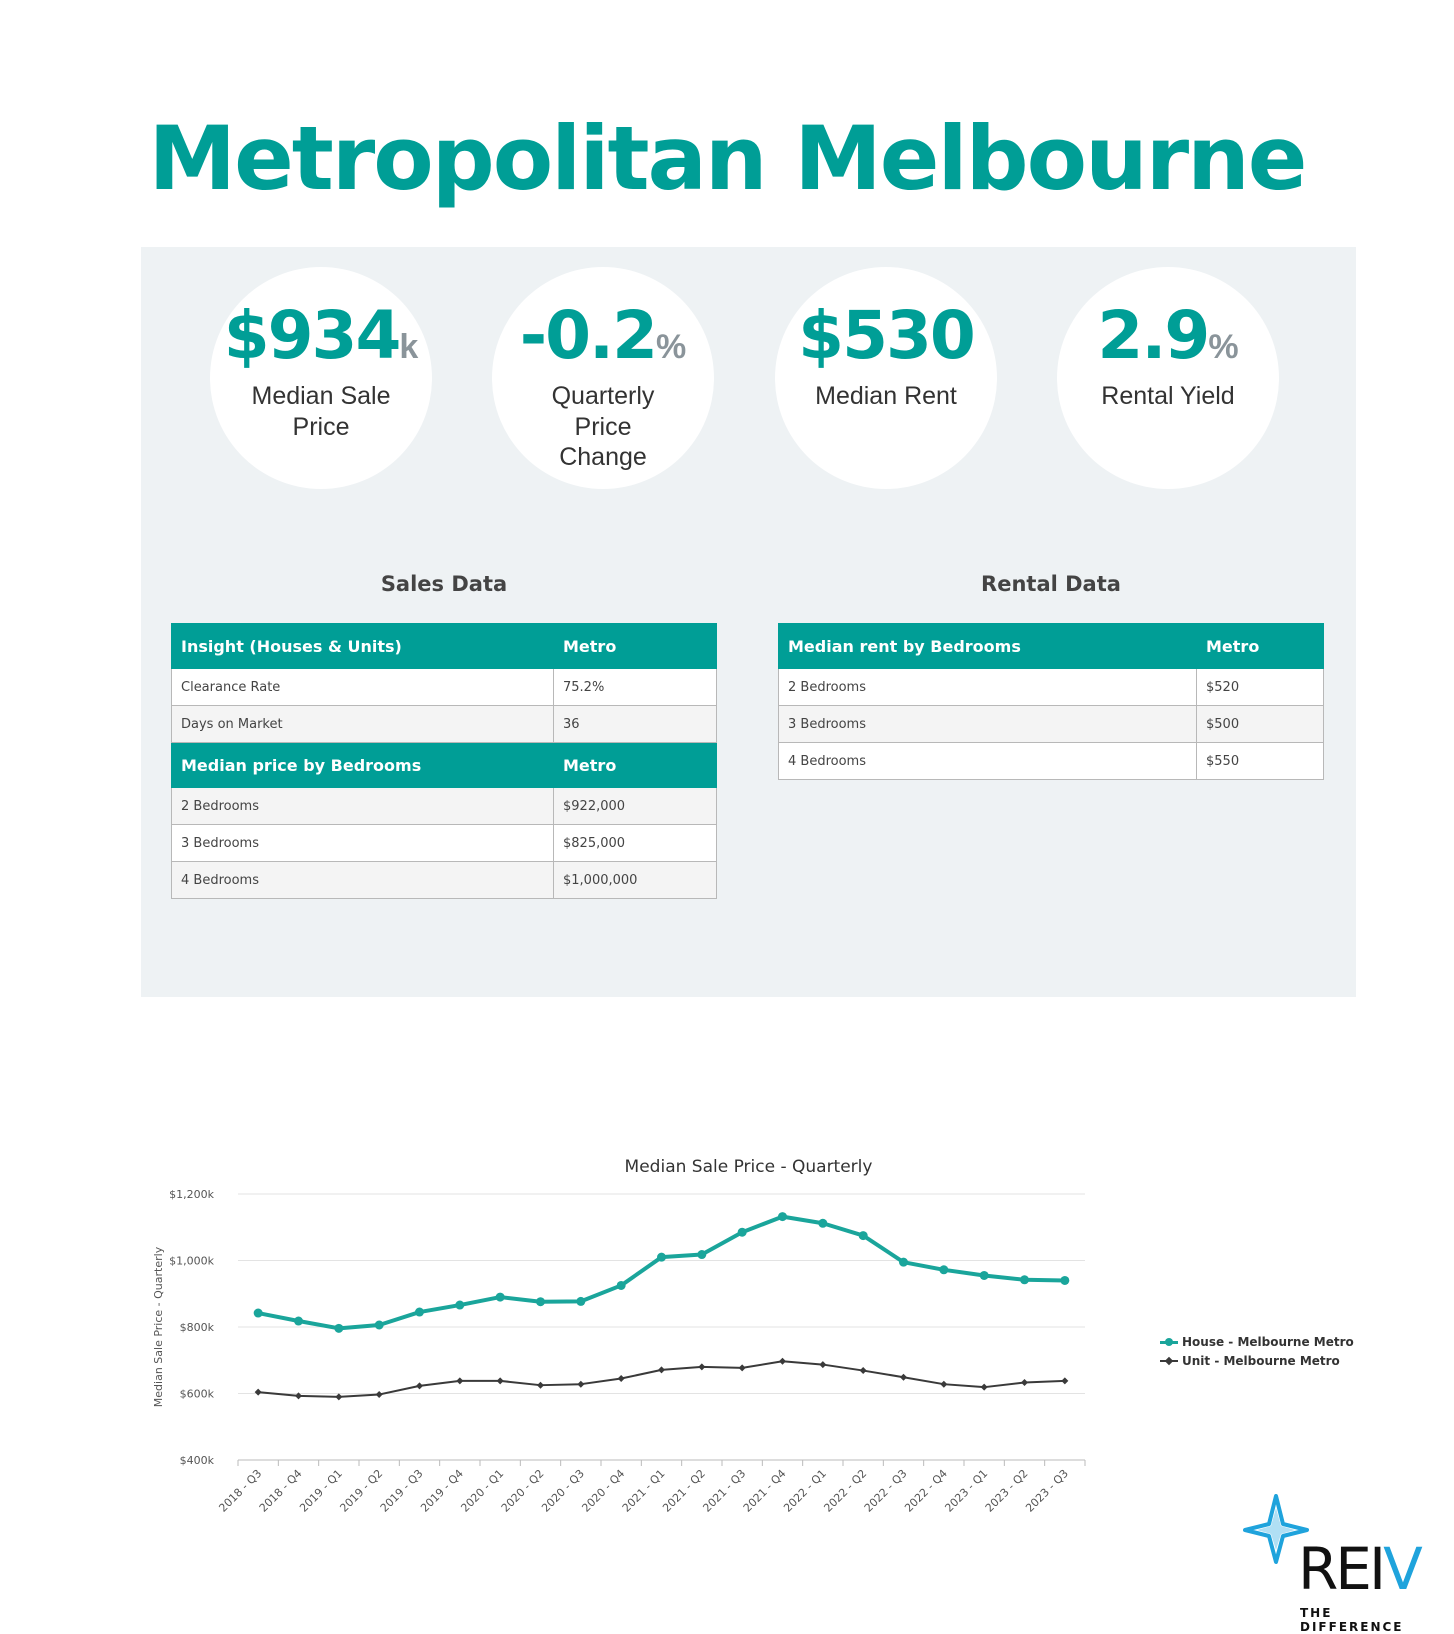  What do you see at coordinates (1276, 1529) in the screenshot?
I see `star-logo-icon` at bounding box center [1276, 1529].